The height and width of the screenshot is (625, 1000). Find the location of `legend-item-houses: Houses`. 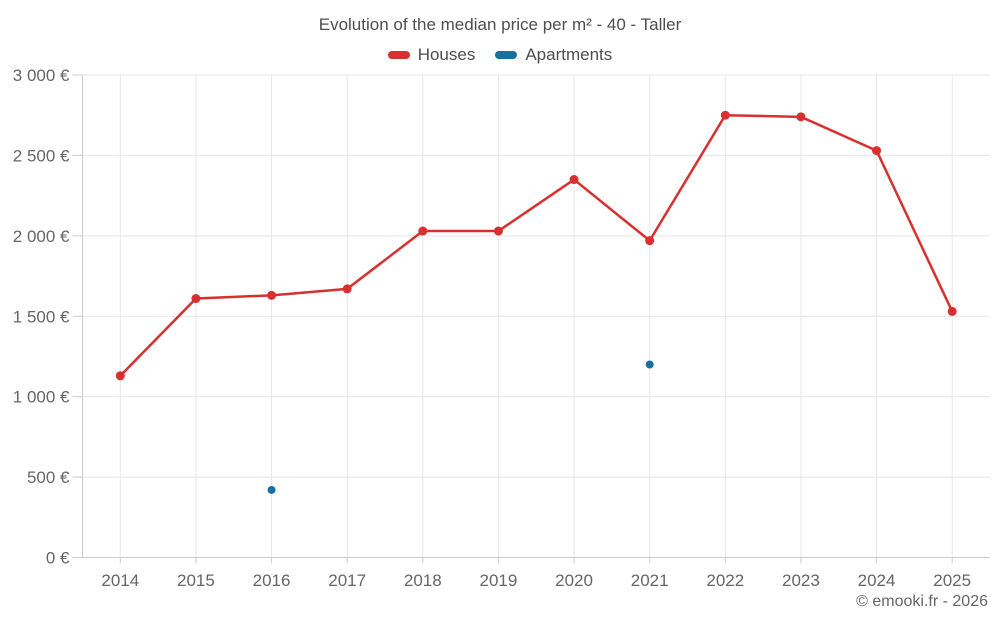

legend-item-houses: Houses is located at coordinates (431, 55).